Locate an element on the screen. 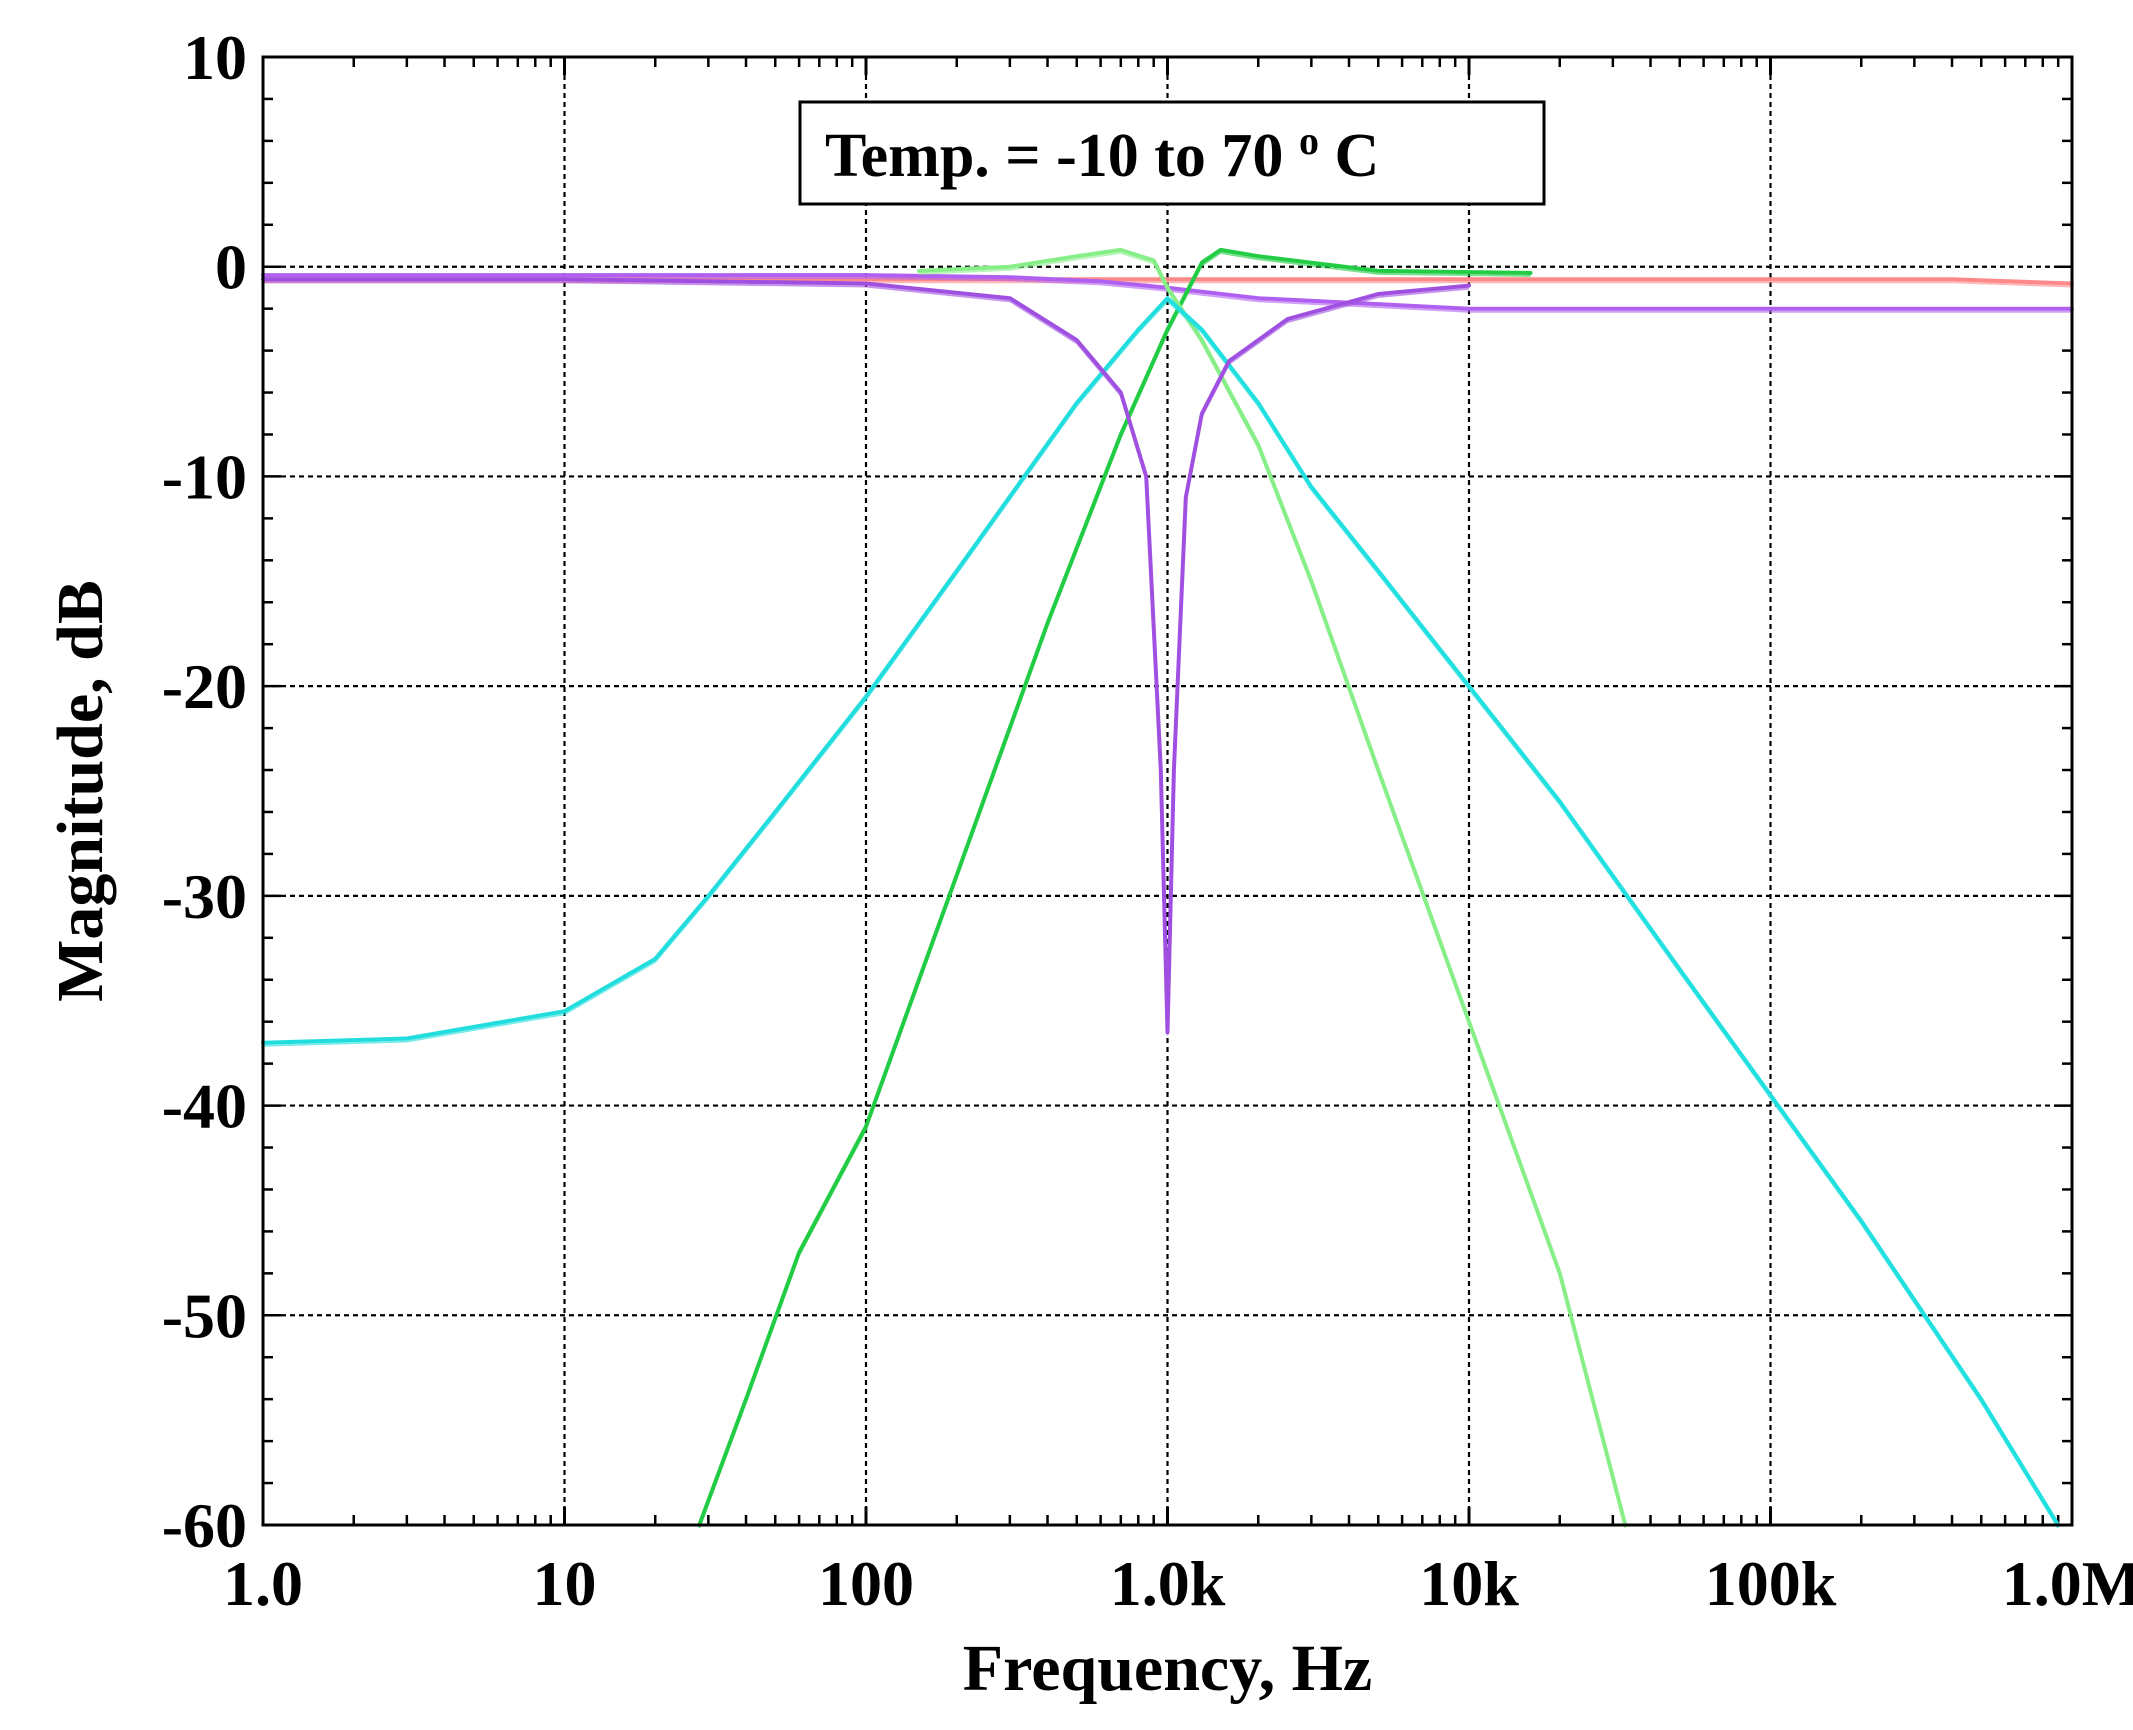 This screenshot has width=2133, height=1730. annotation-text: Temp. = -10 to 70 o C is located at coordinates (1102, 145).